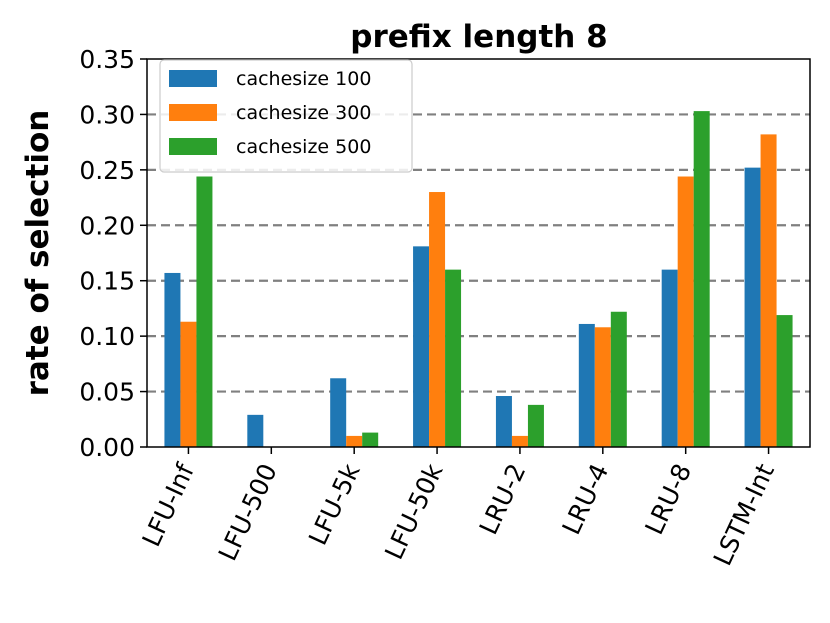 This screenshot has height=623, width=830. What do you see at coordinates (107, 336) in the screenshot?
I see `y-tick-label: 0.10` at bounding box center [107, 336].